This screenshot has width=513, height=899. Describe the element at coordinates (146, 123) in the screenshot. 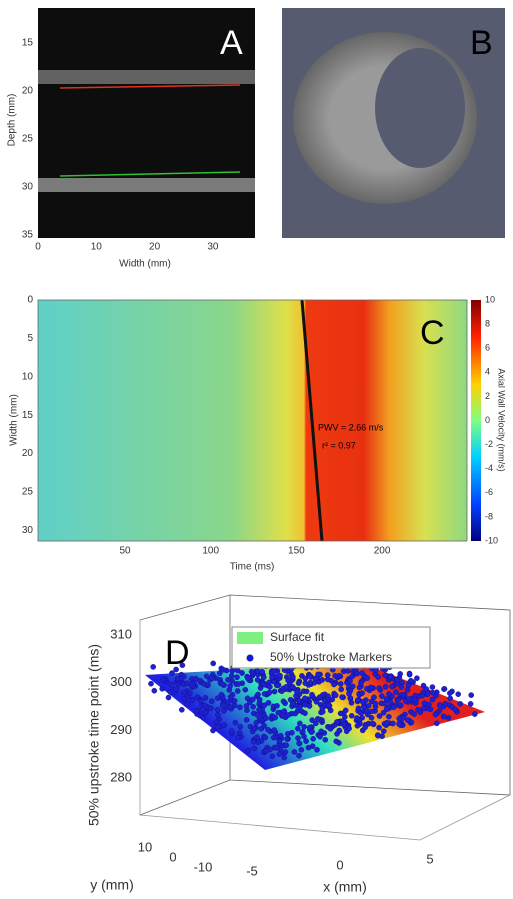

I see `ultrasound-image` at that location.